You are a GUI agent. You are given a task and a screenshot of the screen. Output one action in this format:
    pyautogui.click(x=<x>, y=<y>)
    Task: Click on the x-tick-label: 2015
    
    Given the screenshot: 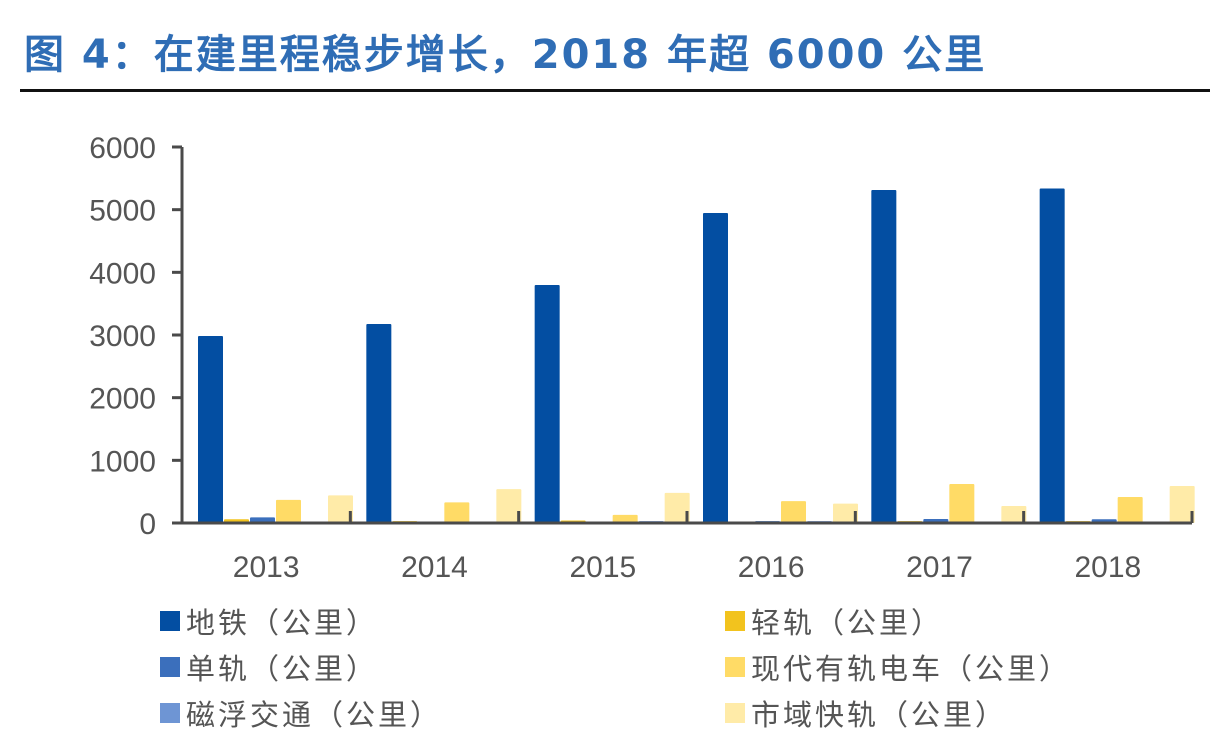 What is the action you would take?
    pyautogui.click(x=602, y=567)
    